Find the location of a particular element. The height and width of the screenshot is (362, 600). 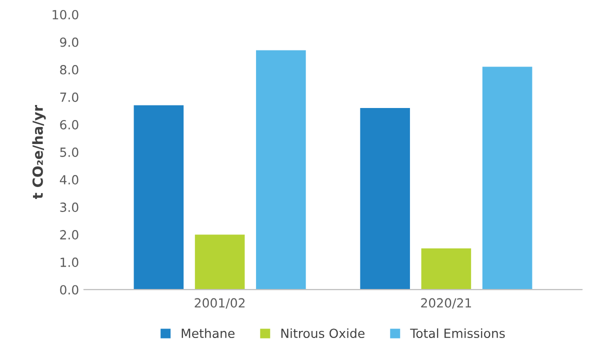

x-tick-label: 2020/21 is located at coordinates (446, 303).